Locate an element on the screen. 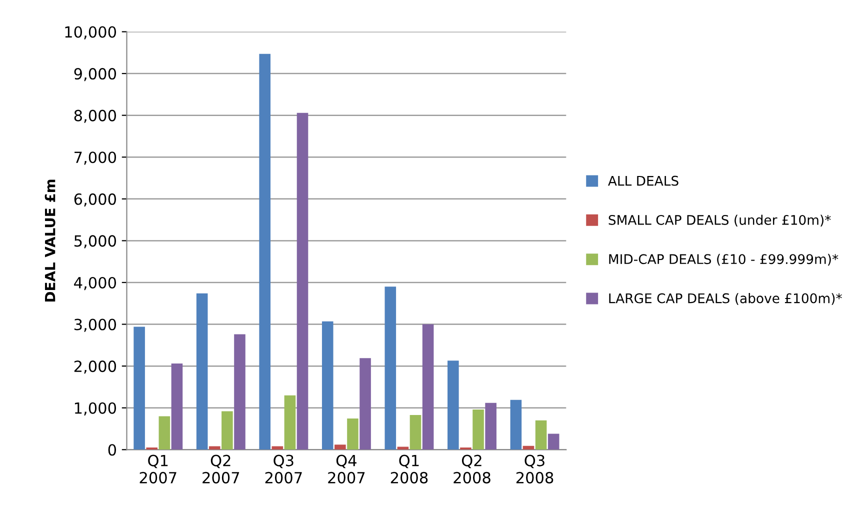 This screenshot has height=529, width=845. x-tick-label: Q1 2007 is located at coordinates (158, 469).